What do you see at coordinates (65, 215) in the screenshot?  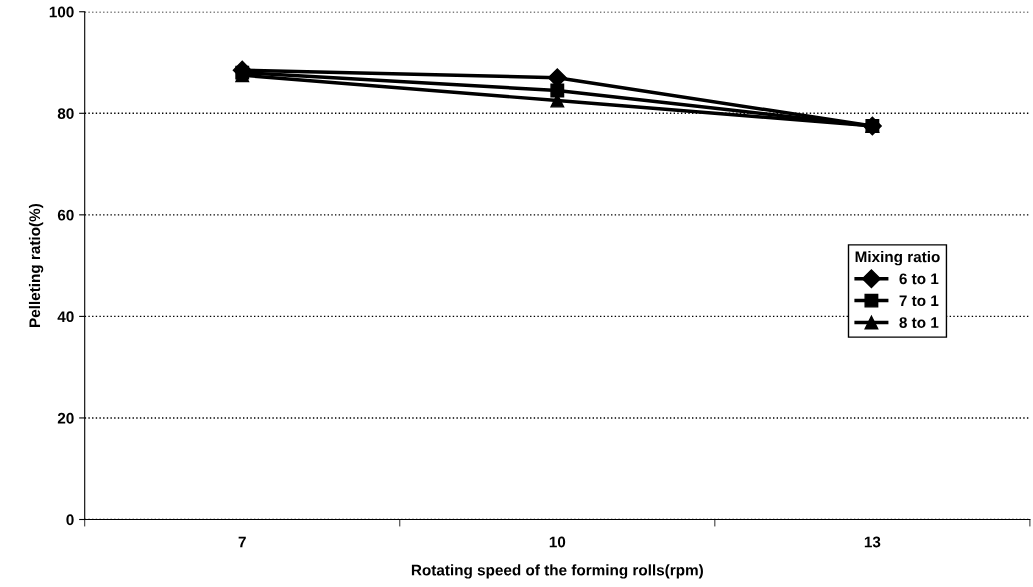 I see `y-tick-label: 60` at bounding box center [65, 215].